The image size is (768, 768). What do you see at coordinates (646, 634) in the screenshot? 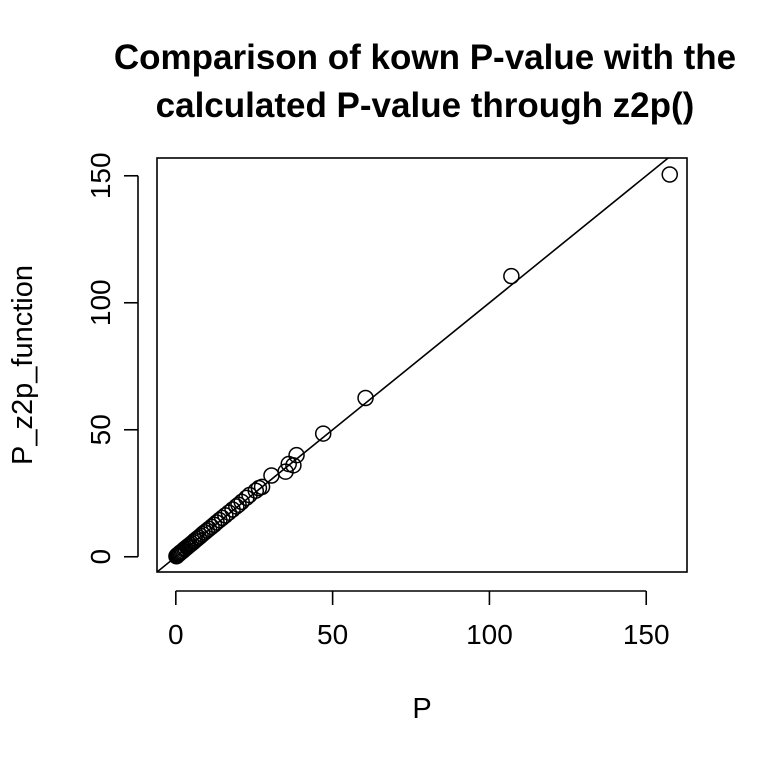
I see `x-tick-label: 150` at bounding box center [646, 634].